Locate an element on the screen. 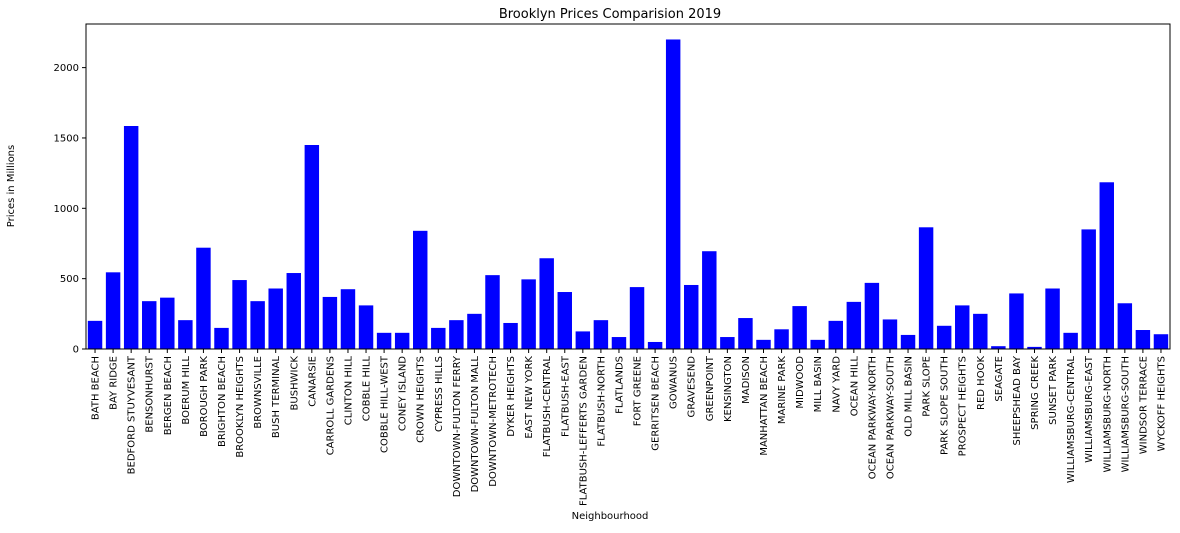 This screenshot has width=1180, height=533. x-tick-label: OLD MILL BASIN is located at coordinates (909, 396).